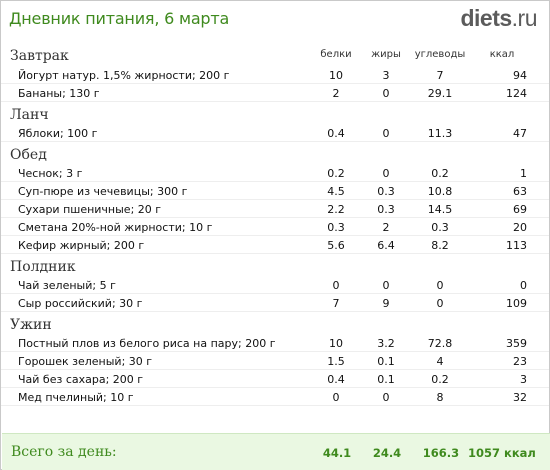 The image size is (550, 470). Describe the element at coordinates (76, 397) in the screenshot. I see `food-name: Мед пчелиный; 10 г` at that location.